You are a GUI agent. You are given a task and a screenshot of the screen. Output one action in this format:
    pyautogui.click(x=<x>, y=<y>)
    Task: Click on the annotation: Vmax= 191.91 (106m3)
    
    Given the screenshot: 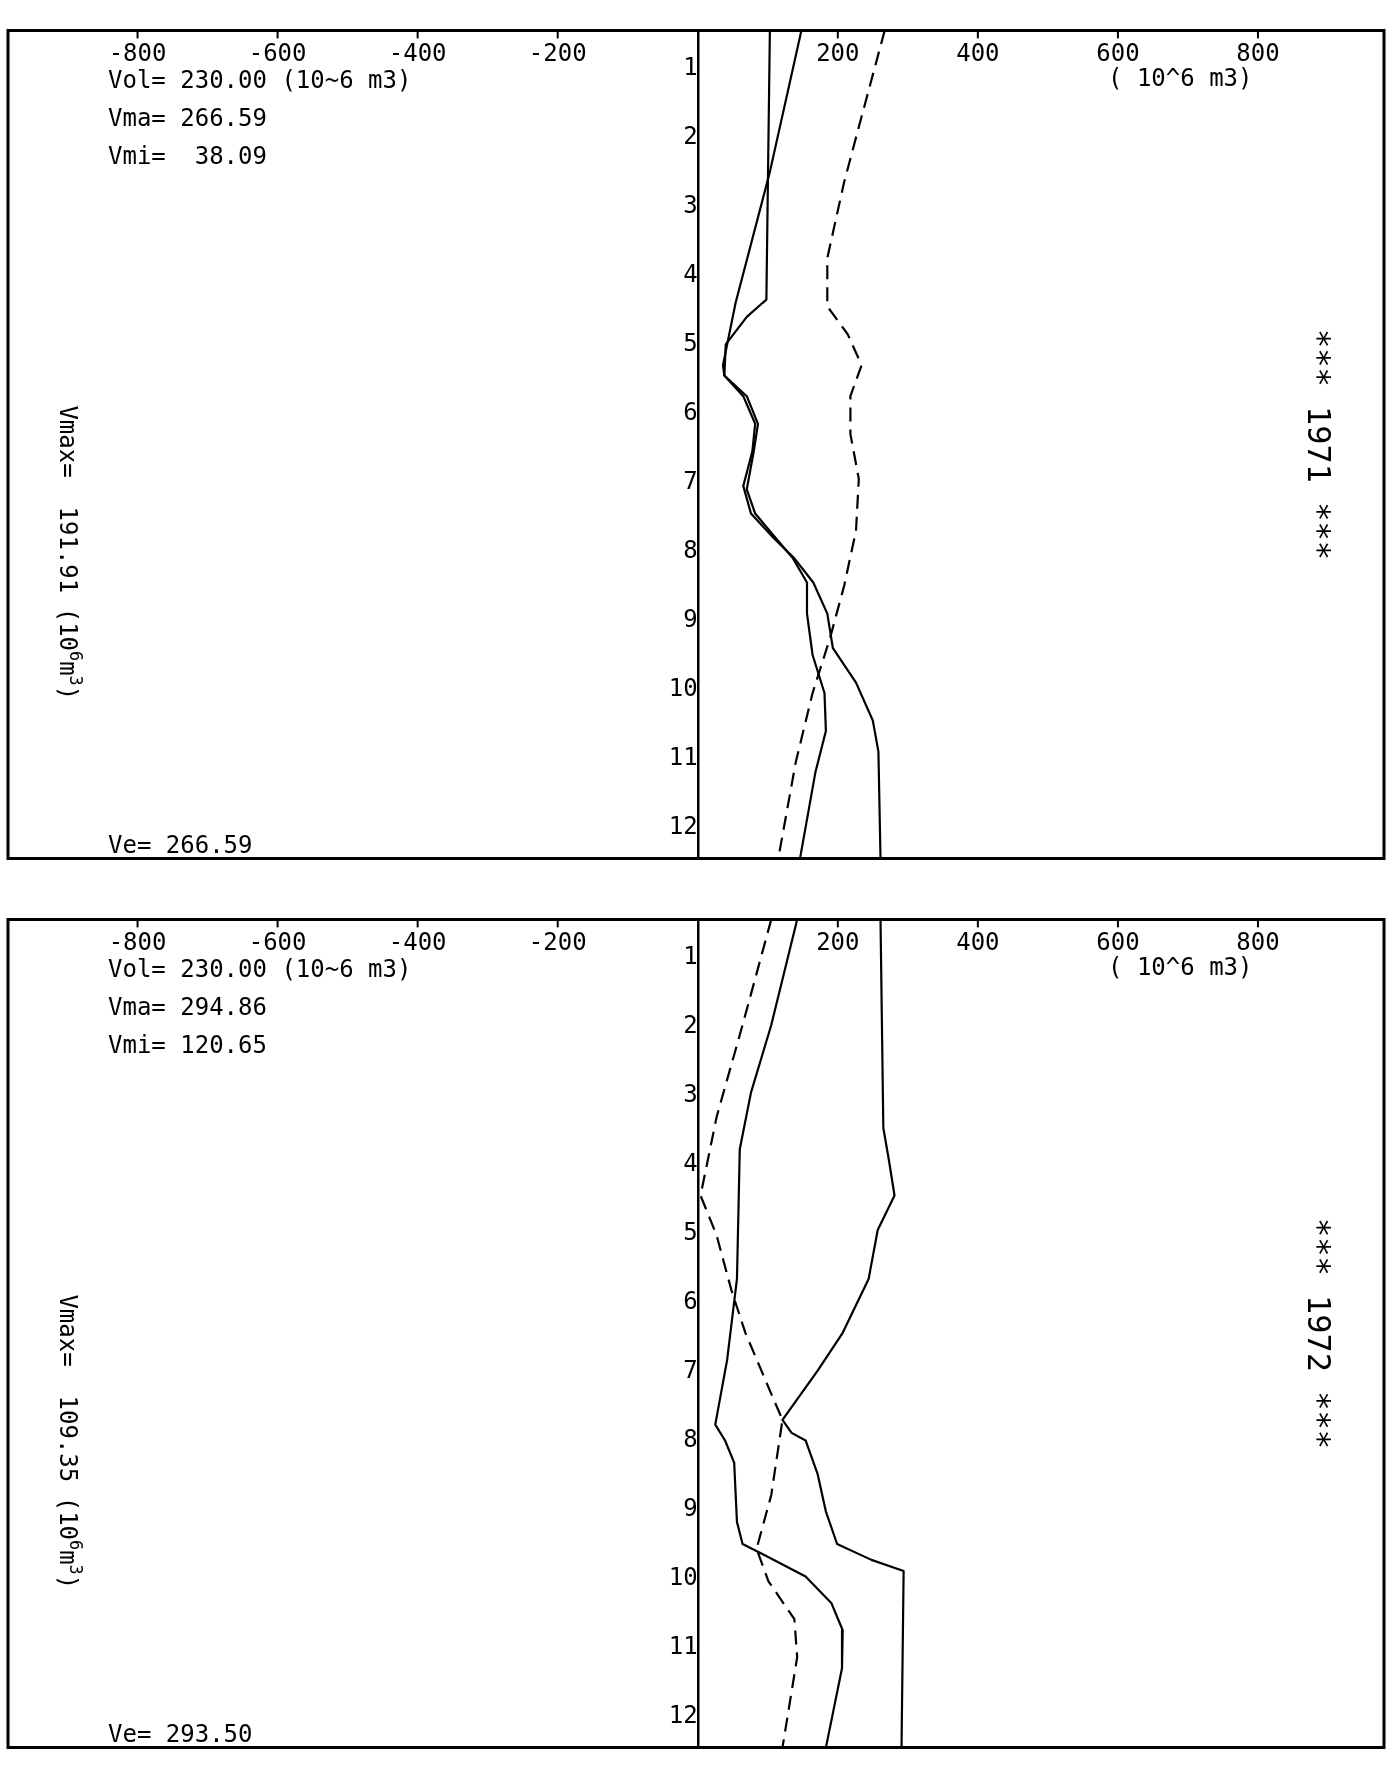 What is the action you would take?
    pyautogui.click(x=70, y=553)
    